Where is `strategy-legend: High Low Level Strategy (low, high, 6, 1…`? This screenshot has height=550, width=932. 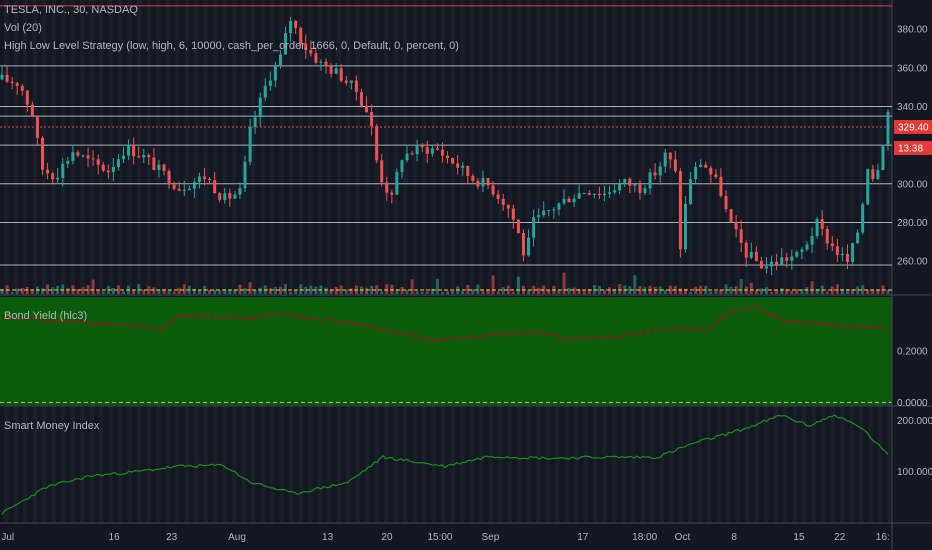 strategy-legend: High Low Level Strategy (low, high, 6, 1… is located at coordinates (231, 46).